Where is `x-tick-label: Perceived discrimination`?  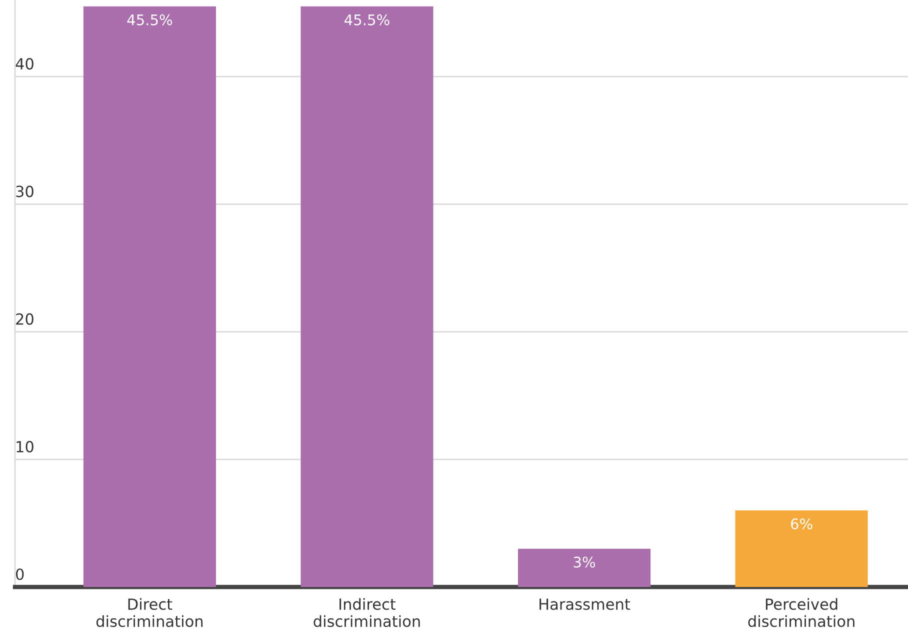
x-tick-label: Perceived discrimination is located at coordinates (801, 613).